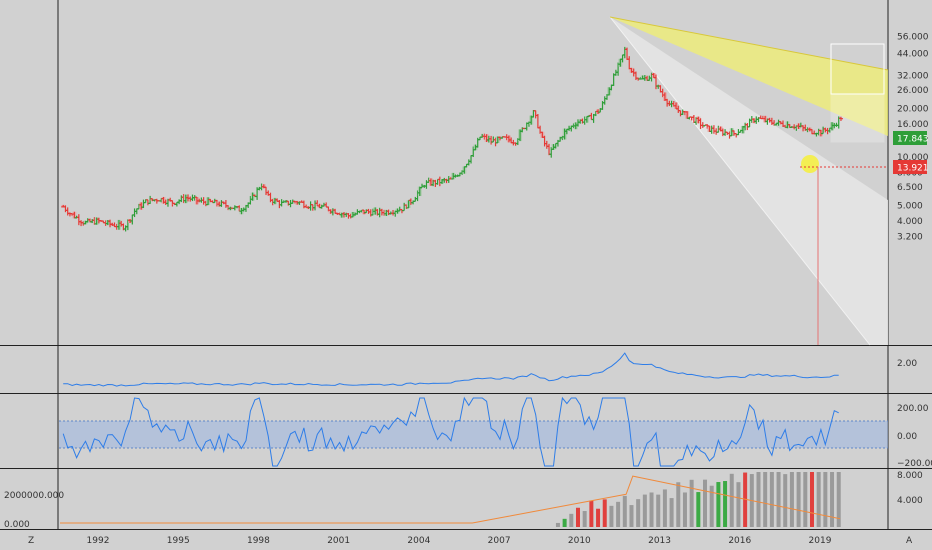  I want to click on indicator-1-line, so click(451, 369).